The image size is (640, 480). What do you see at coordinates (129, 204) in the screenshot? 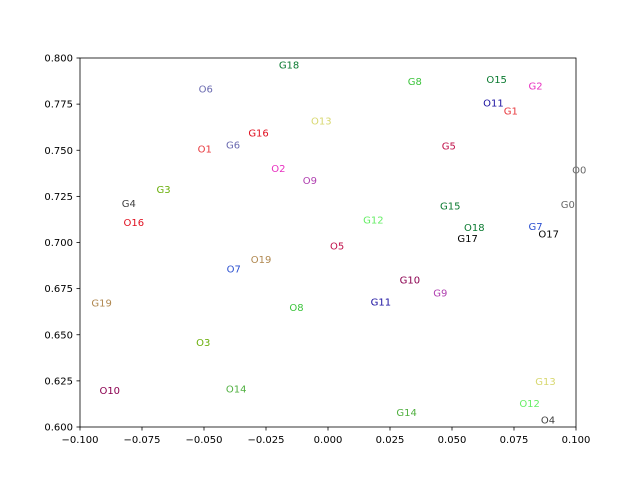
I see `point-label: G4` at bounding box center [129, 204].